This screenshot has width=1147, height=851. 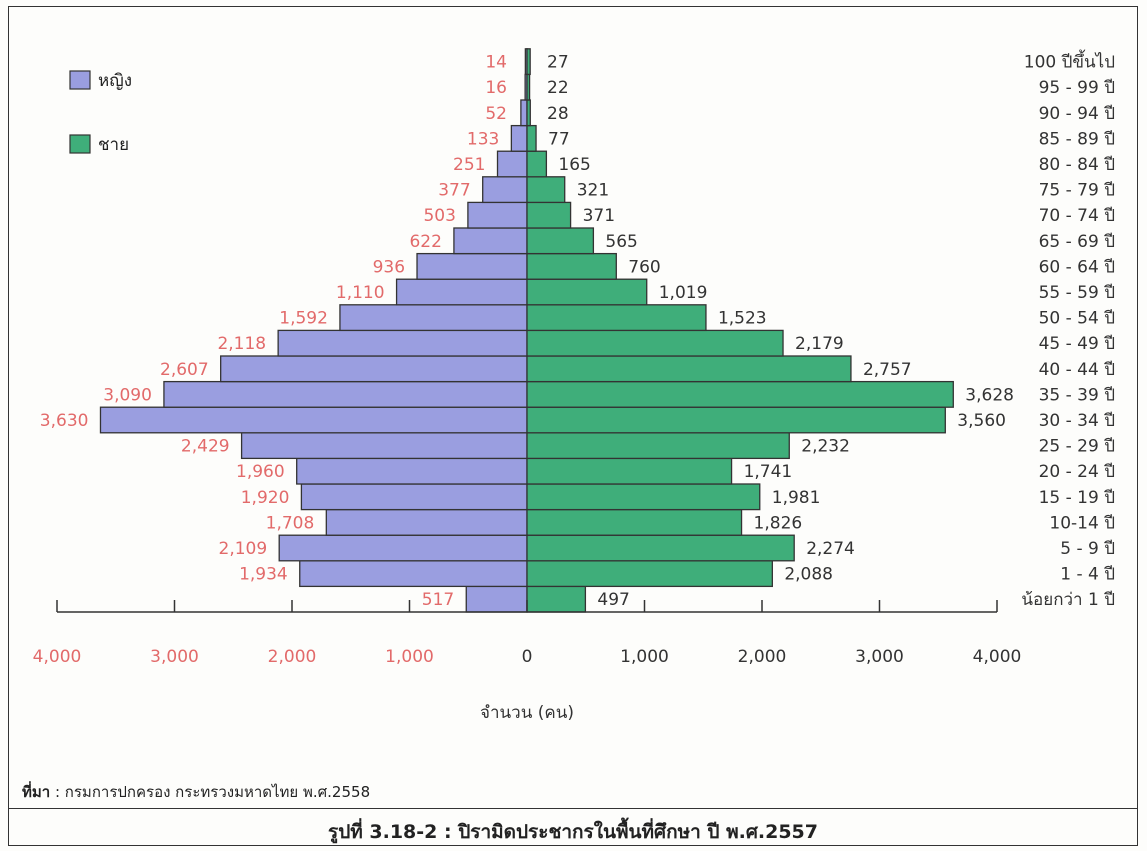 What do you see at coordinates (425, 242) in the screenshot?
I see `data-label-female: 622` at bounding box center [425, 242].